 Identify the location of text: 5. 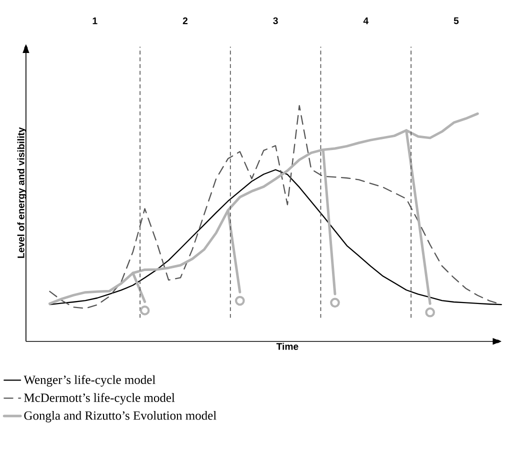
(456, 20).